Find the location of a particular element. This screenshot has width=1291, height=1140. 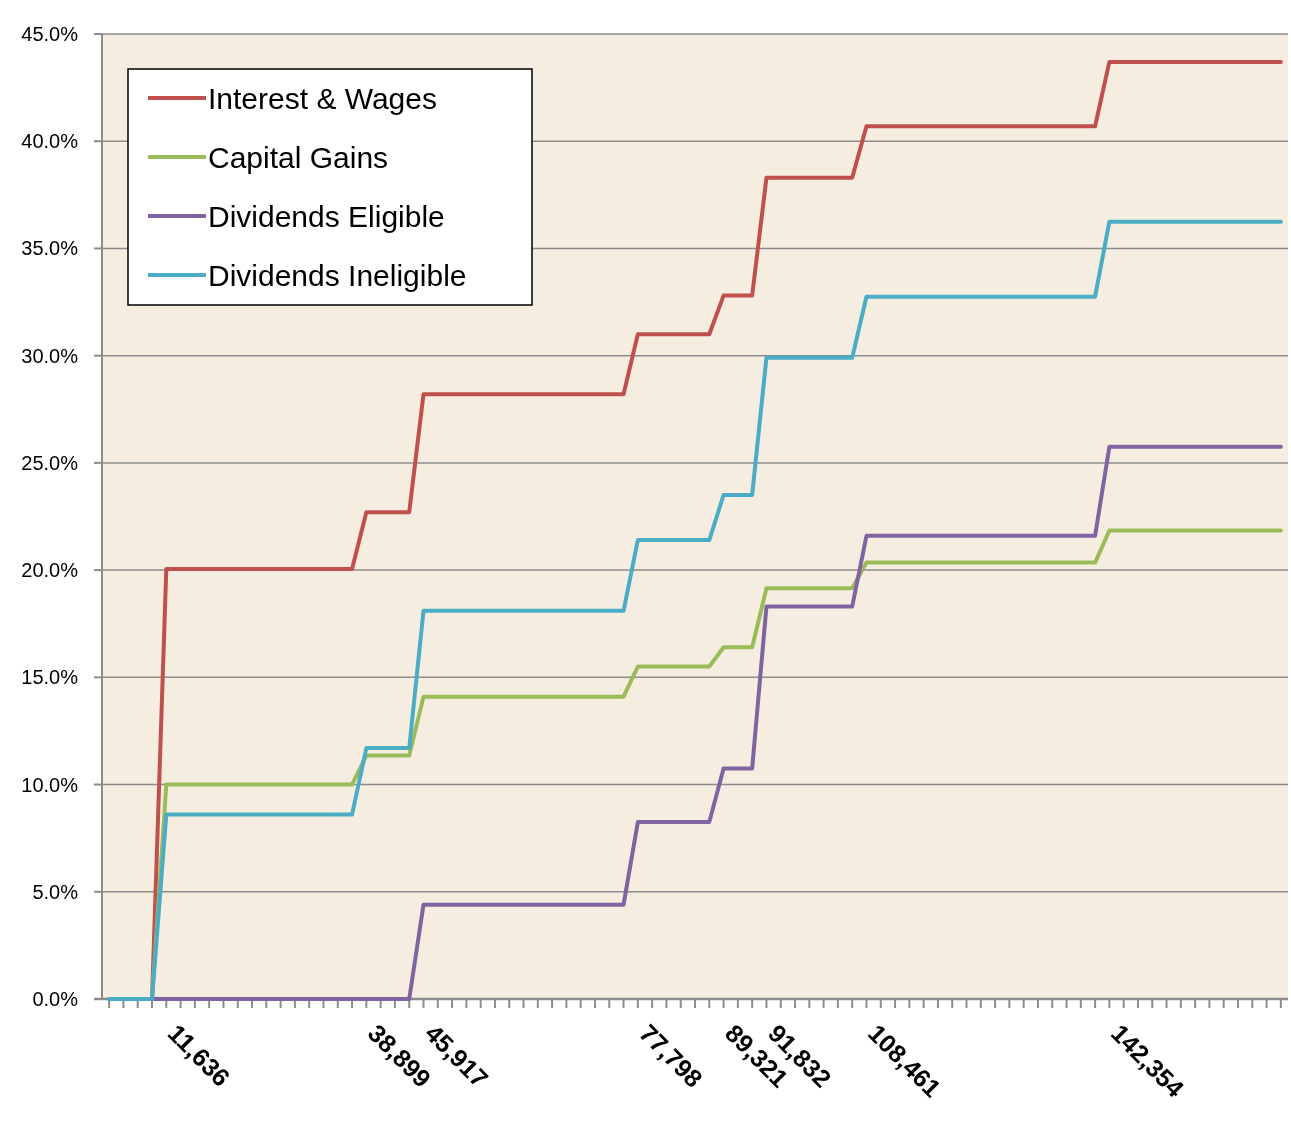

y-tick-label: 40.0% is located at coordinates (50, 141).